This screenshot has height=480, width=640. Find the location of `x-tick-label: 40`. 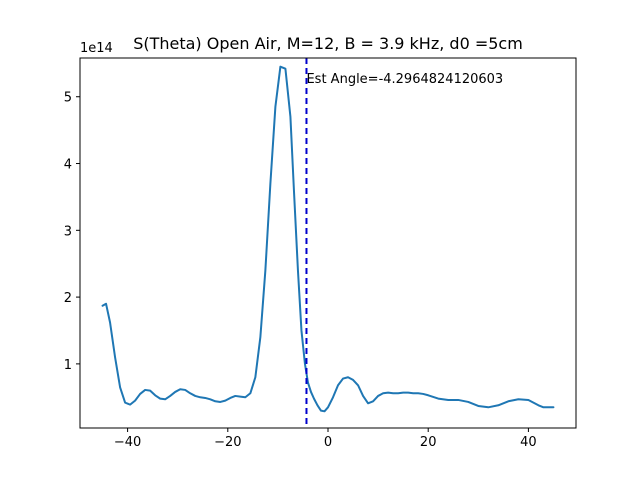

x-tick-label: 40 is located at coordinates (528, 442).